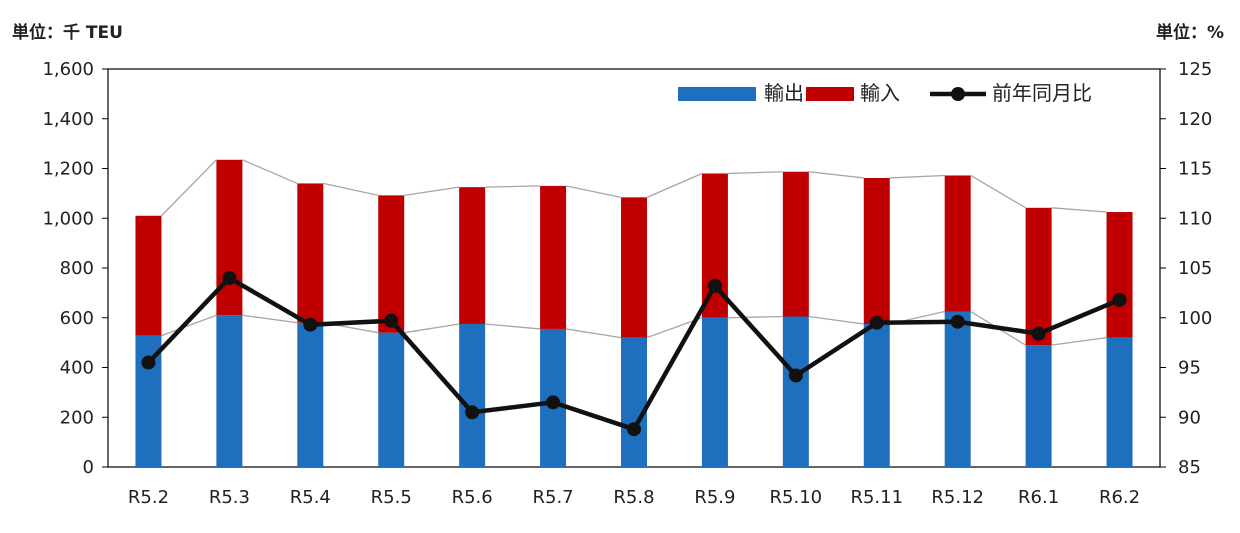  I want to click on legend-swatch-export, so click(717, 94).